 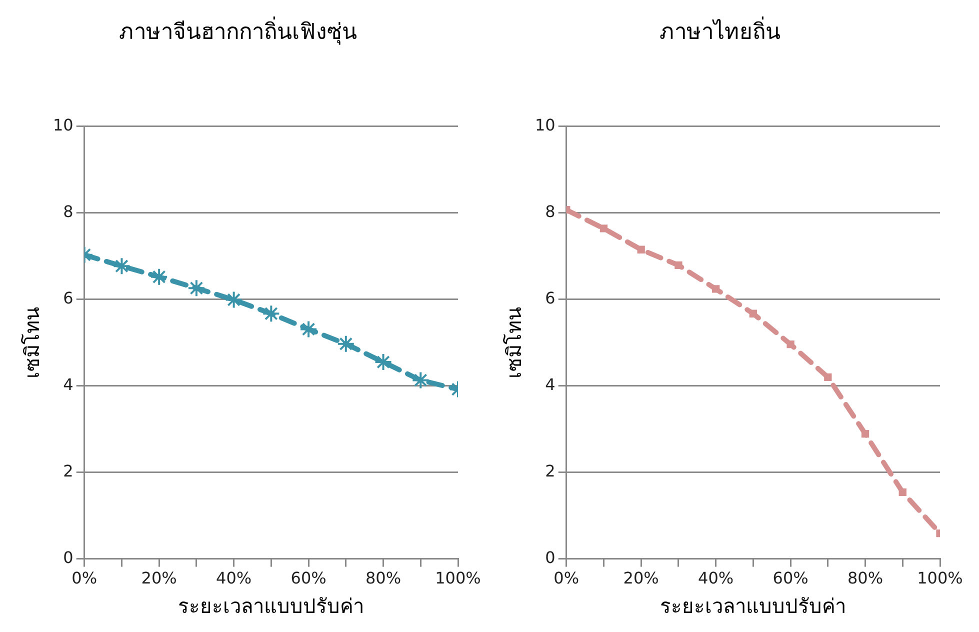 I want to click on chart-title: ภาษาไทยถิ่น, so click(x=720, y=30).